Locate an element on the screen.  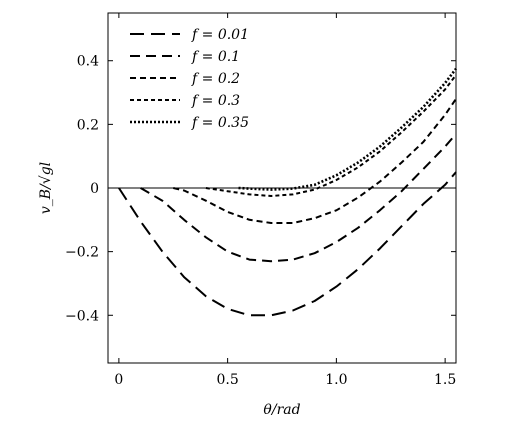
x-tick-label: 0.5 is located at coordinates (227, 380).